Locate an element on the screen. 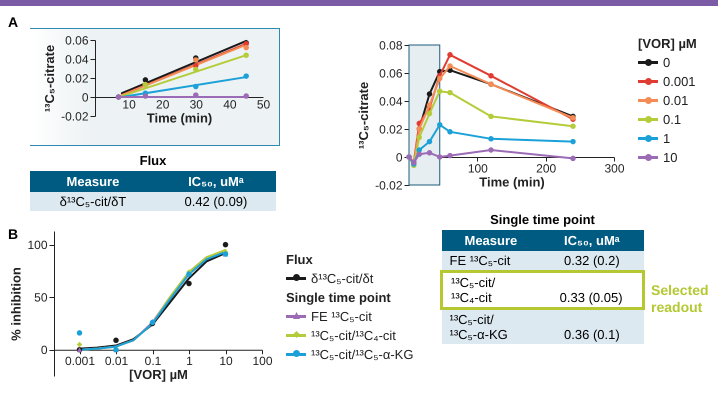 The image size is (718, 406). text: δ¹³C₅-cit/δT is located at coordinates (93, 201).